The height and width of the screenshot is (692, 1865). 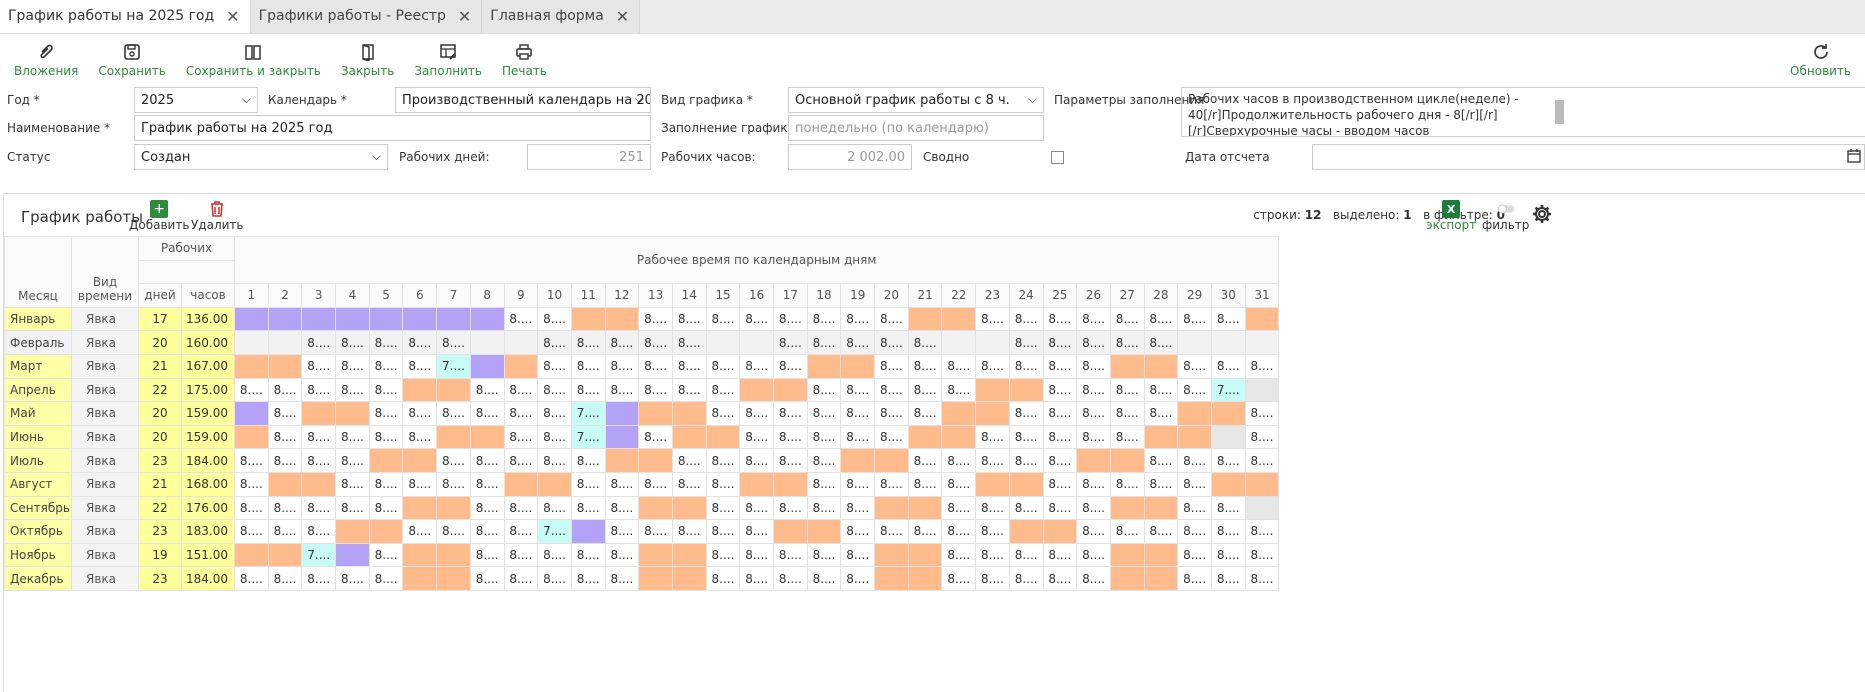 What do you see at coordinates (38, 460) in the screenshot?
I see `month-cell: Июль` at bounding box center [38, 460].